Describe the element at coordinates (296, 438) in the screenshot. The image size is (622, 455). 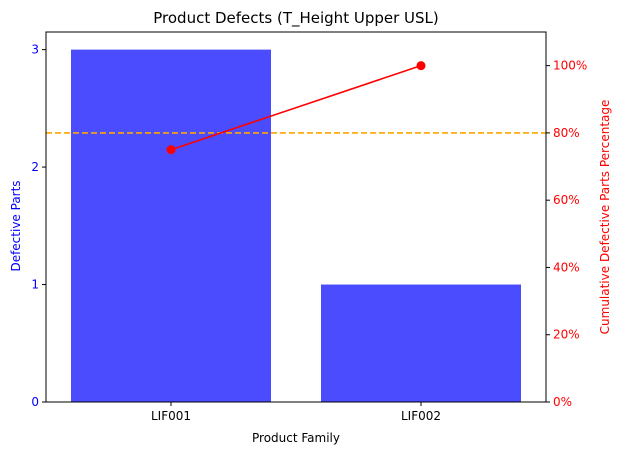
I see `x-axis-label: Product Family` at that location.